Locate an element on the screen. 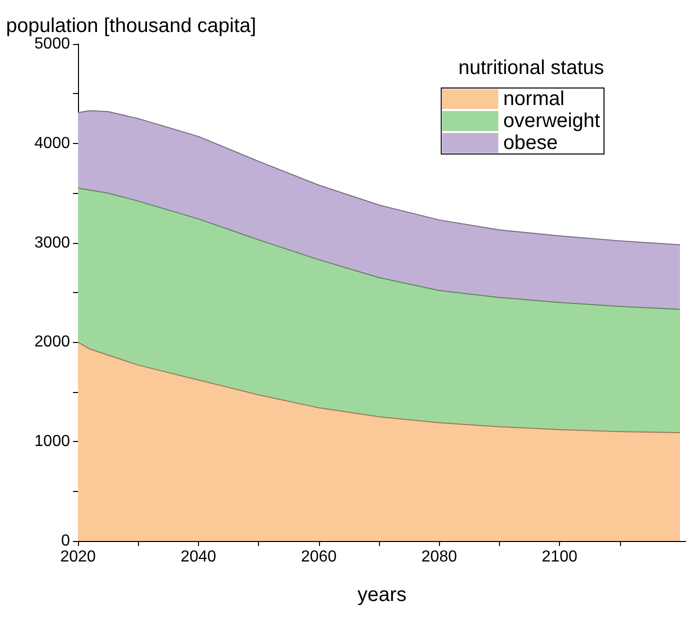  y-tick-label: 5000 is located at coordinates (52, 44).